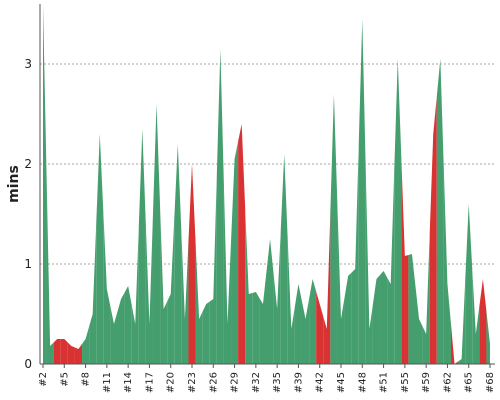 The width and height of the screenshot is (500, 400). I want to click on x-tick-label: #2, so click(43, 379).